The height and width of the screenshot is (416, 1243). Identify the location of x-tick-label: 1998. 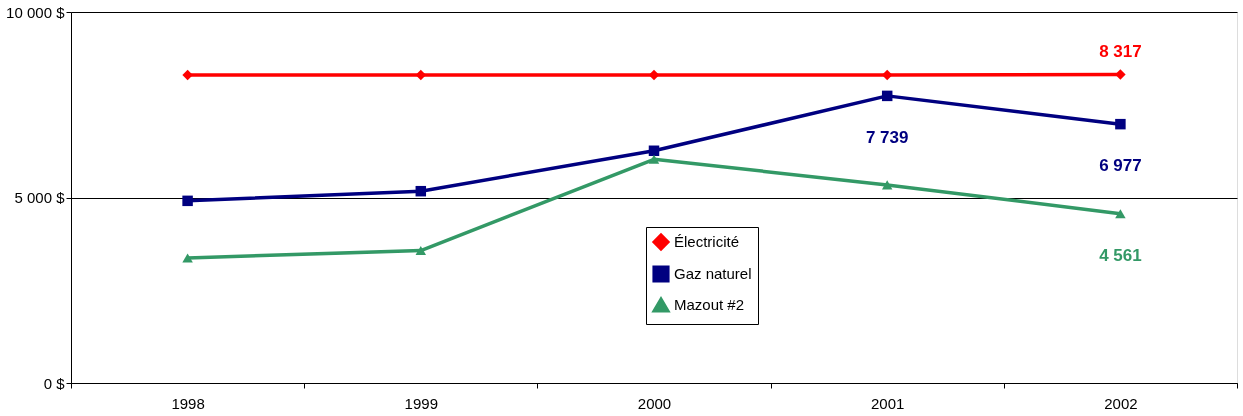
(188, 403).